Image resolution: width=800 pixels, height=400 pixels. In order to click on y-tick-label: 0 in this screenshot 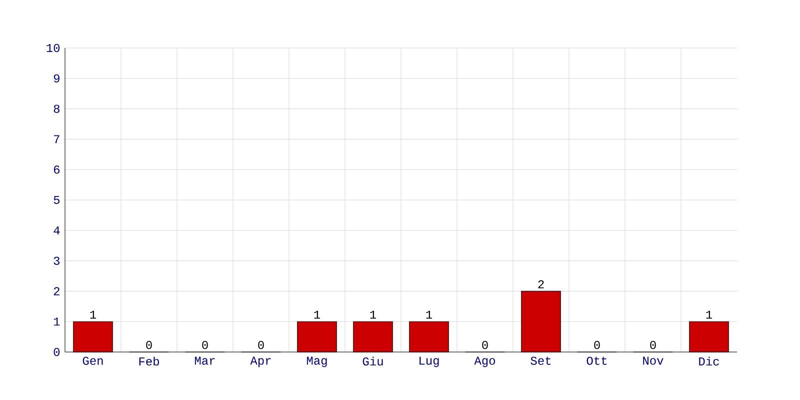, I will do `click(57, 352)`.